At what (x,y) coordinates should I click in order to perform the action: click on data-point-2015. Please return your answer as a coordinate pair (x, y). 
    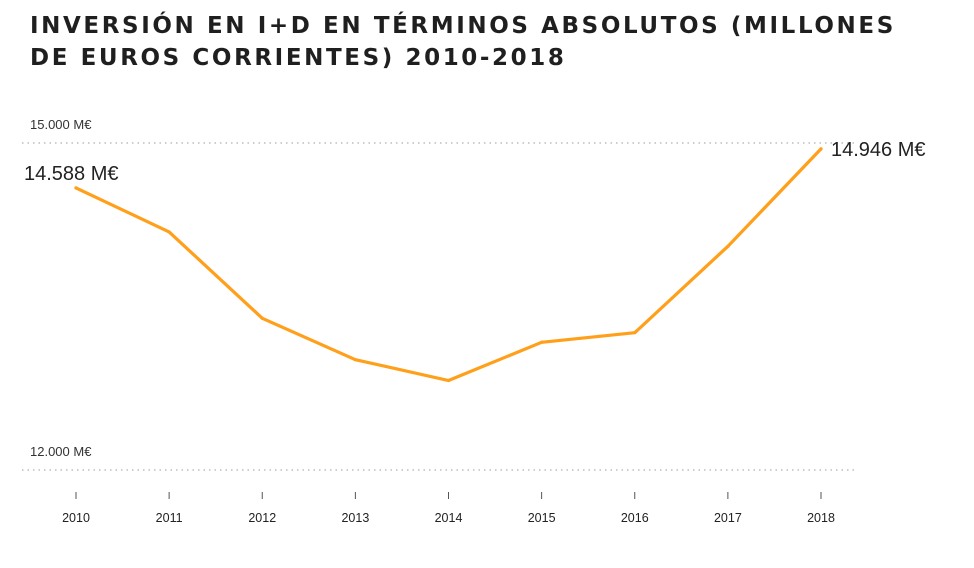
    Looking at the image, I should click on (542, 342).